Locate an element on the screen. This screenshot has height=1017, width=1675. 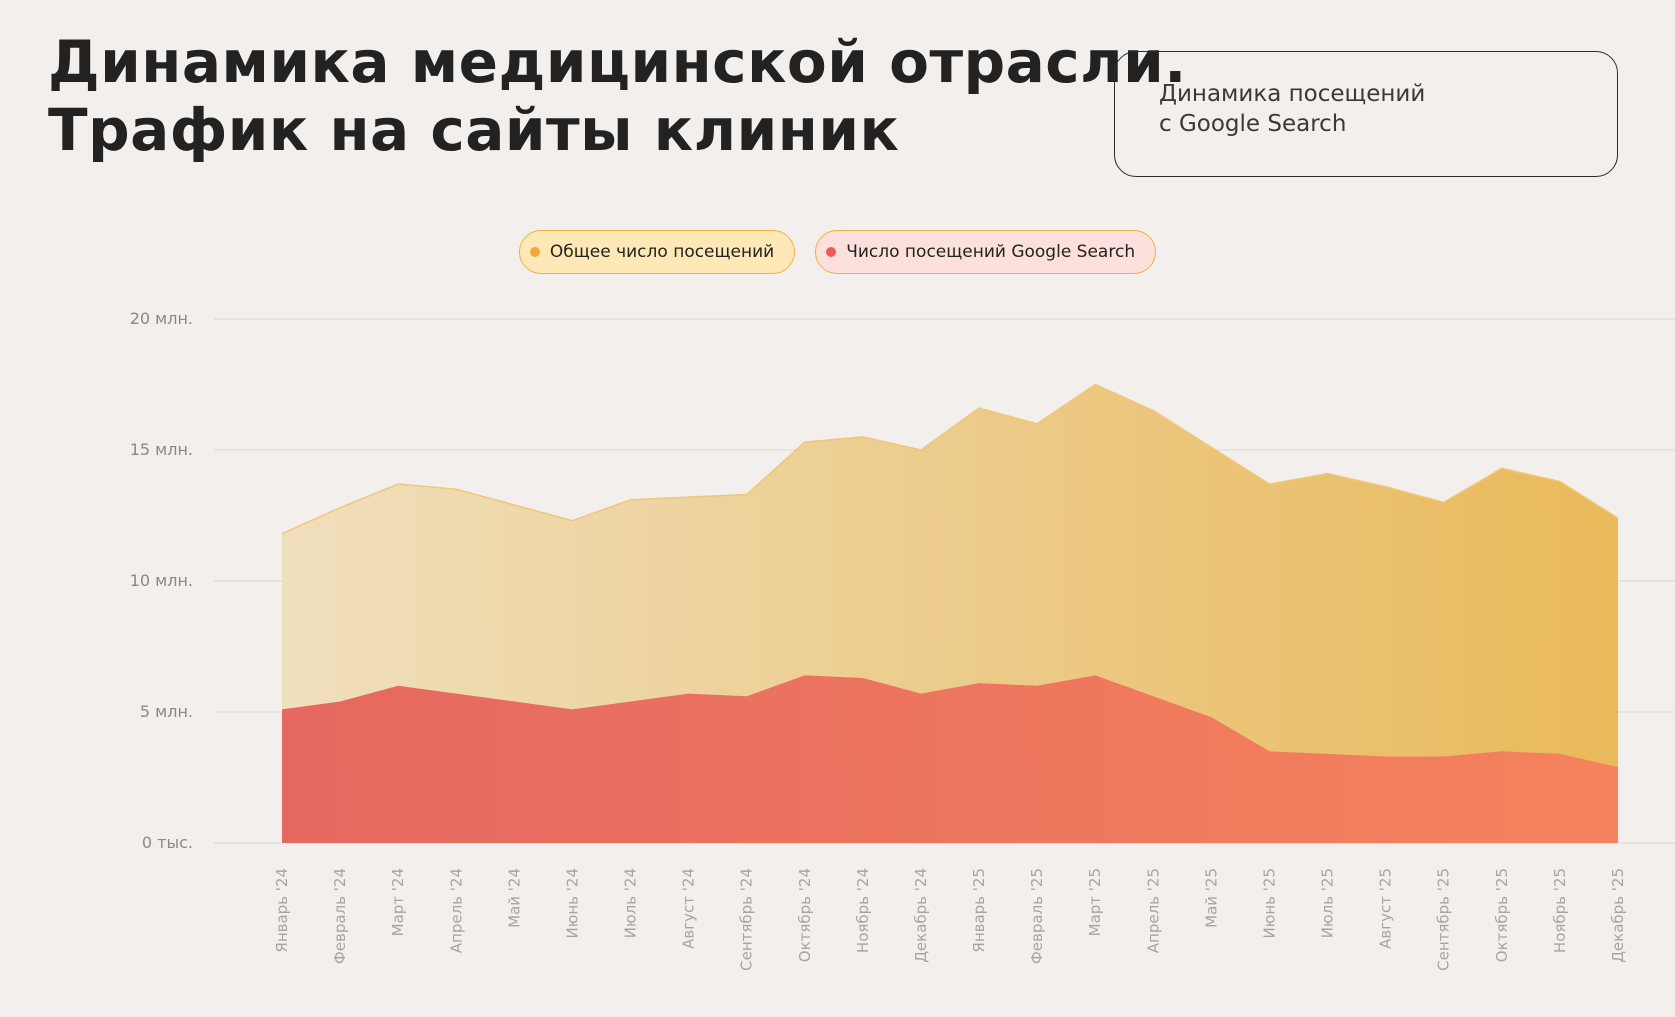
x-tick-label: Декабрь '24 is located at coordinates (921, 915).